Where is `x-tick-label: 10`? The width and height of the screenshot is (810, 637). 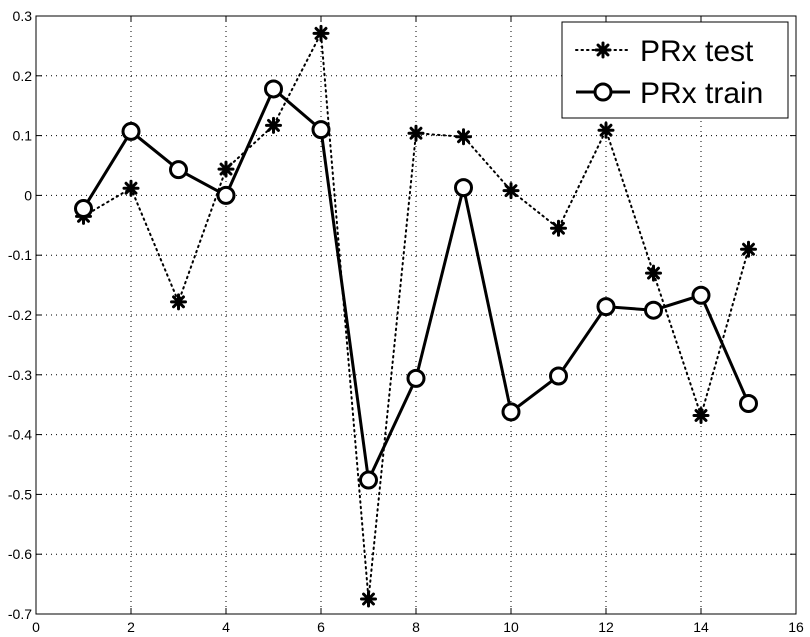 x-tick-label: 10 is located at coordinates (511, 627).